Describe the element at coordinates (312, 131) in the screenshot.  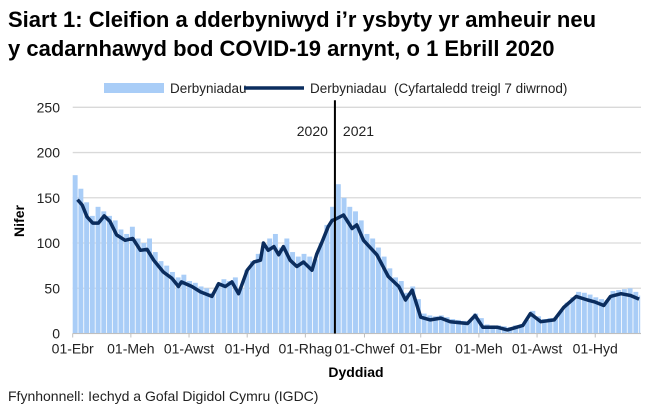
I see `year-label-2020: 2020` at that location.